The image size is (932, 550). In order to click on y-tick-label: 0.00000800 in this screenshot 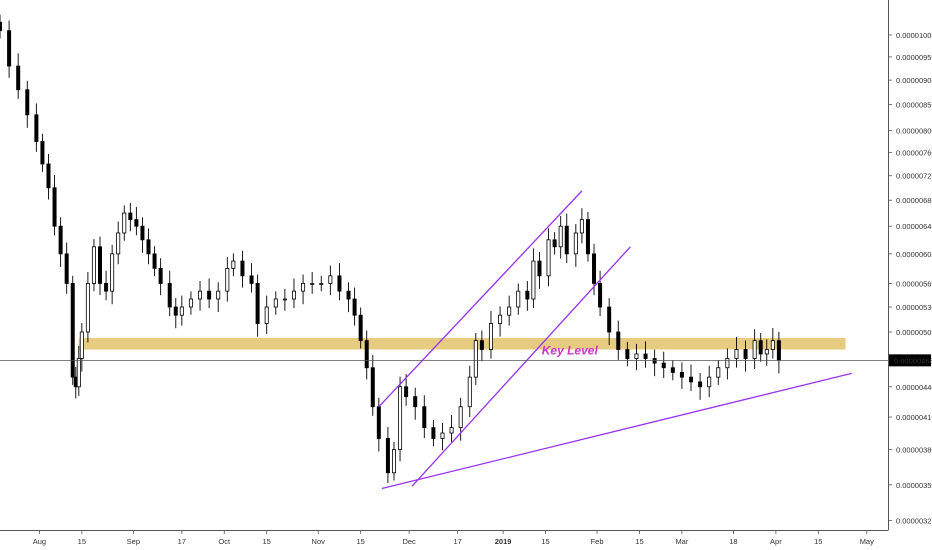, I will do `click(914, 131)`.